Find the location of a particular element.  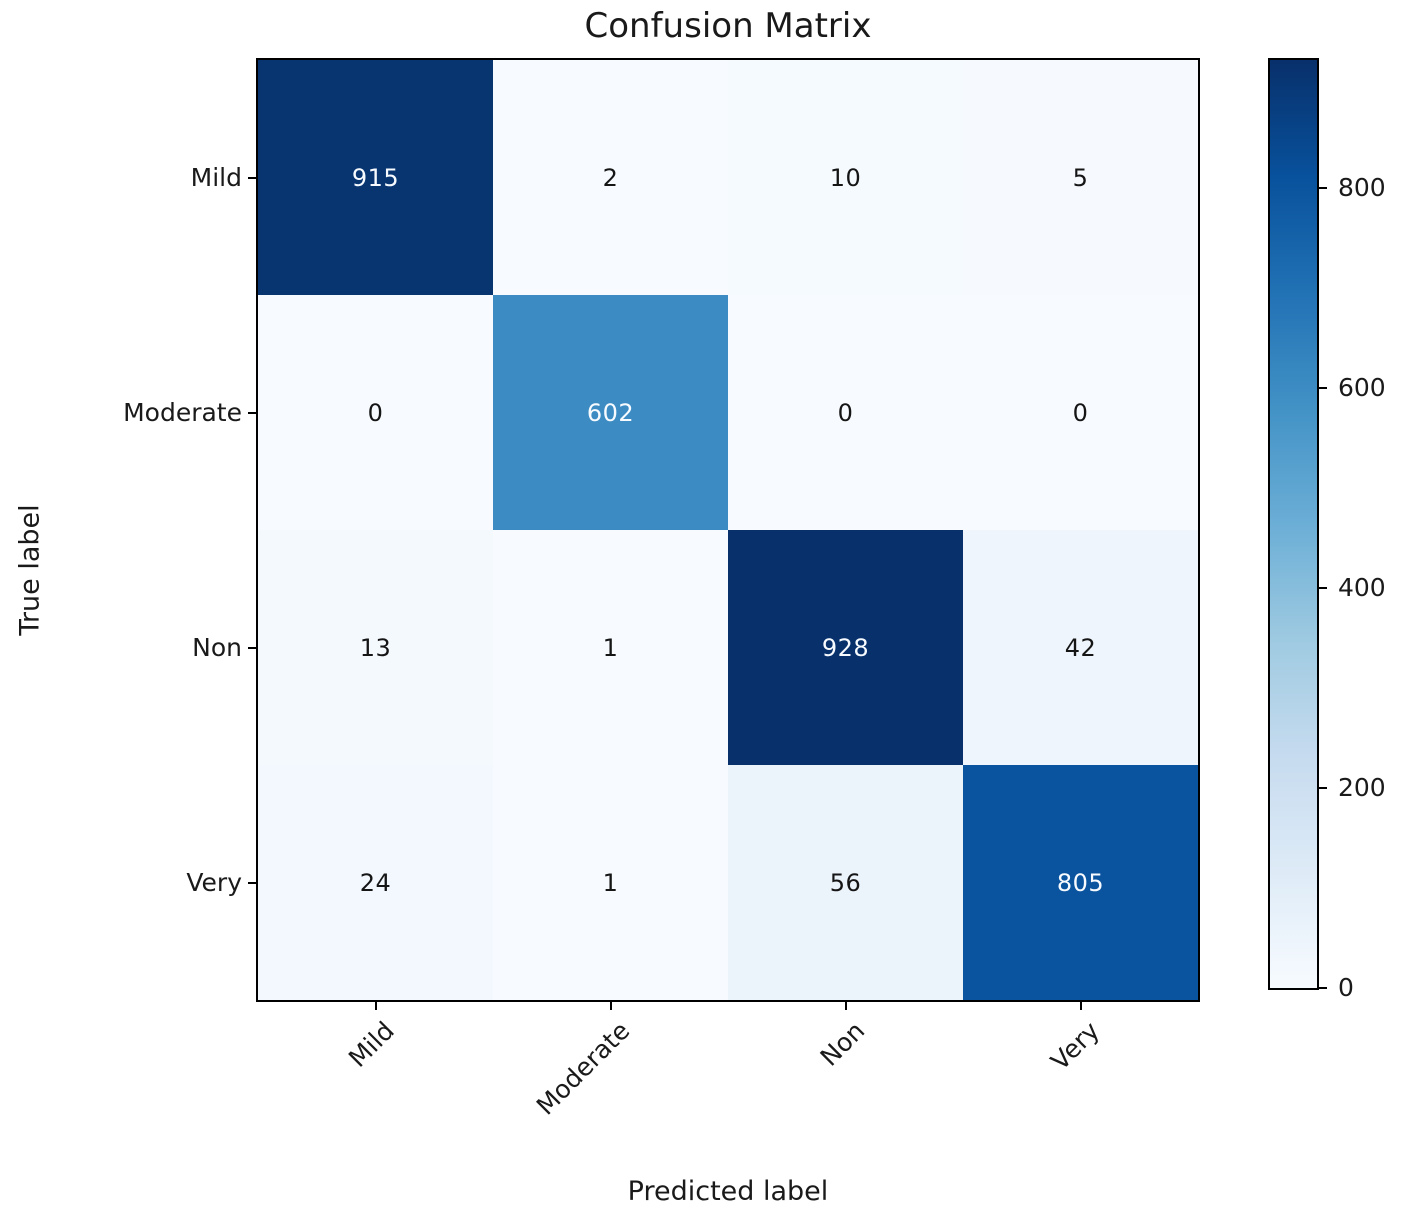

cell-value: 10 is located at coordinates (845, 177).